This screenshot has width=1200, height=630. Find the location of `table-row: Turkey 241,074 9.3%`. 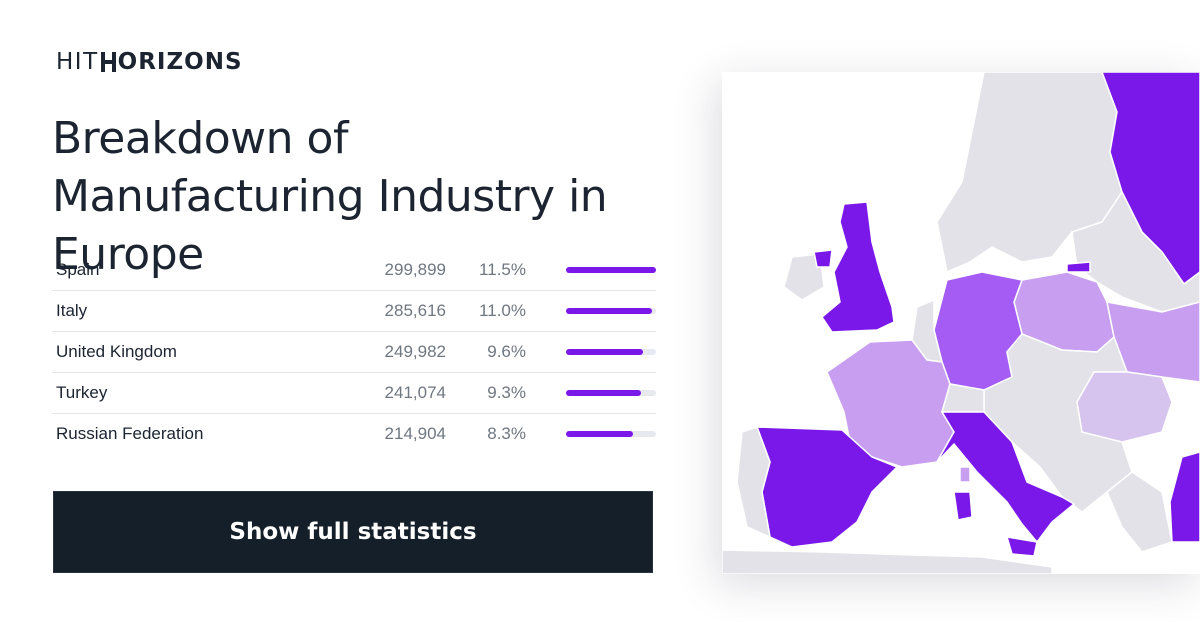

table-row: Turkey 241,074 9.3% is located at coordinates (354, 393).